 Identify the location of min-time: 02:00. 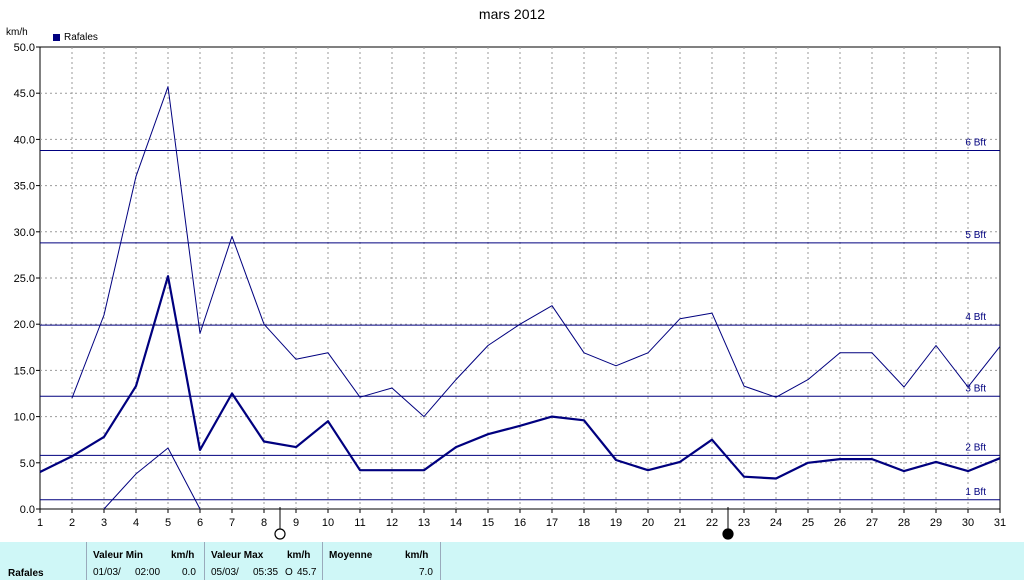
(148, 572).